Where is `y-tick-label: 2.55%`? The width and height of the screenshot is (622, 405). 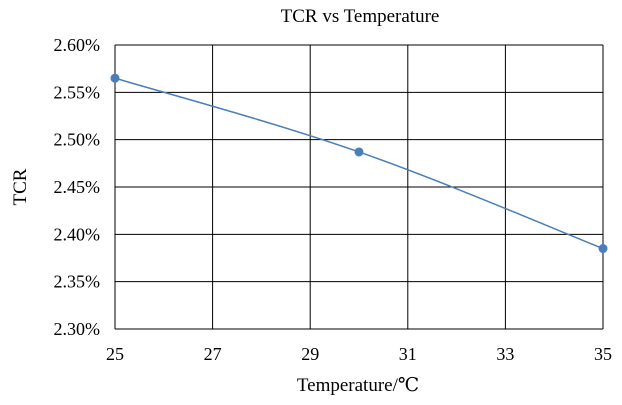 y-tick-label: 2.55% is located at coordinates (77, 92).